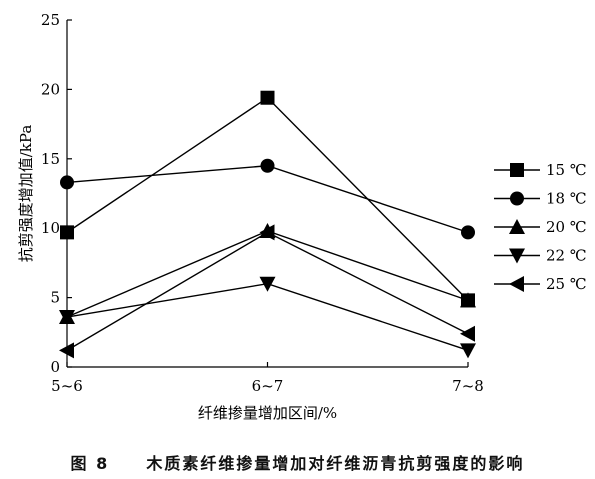  Describe the element at coordinates (90, 463) in the screenshot. I see `figure-caption-label: 图 8` at that location.